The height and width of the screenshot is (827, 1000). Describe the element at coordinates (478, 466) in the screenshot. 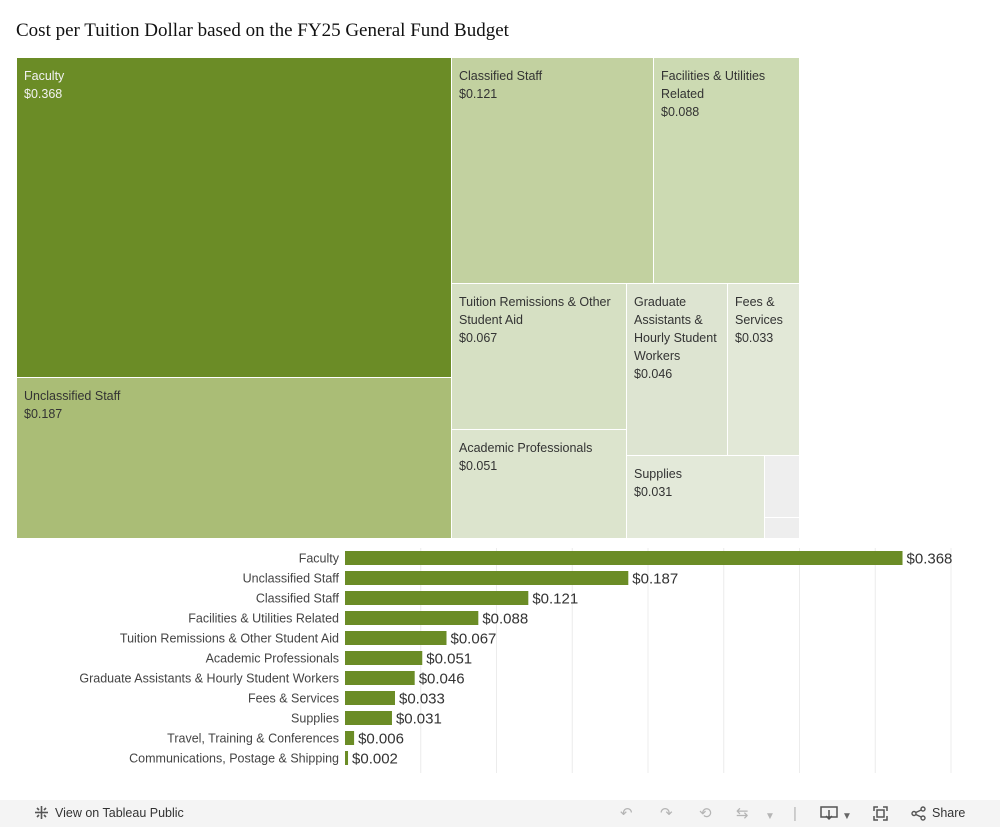

I see `treemap-value: $0.051` at that location.